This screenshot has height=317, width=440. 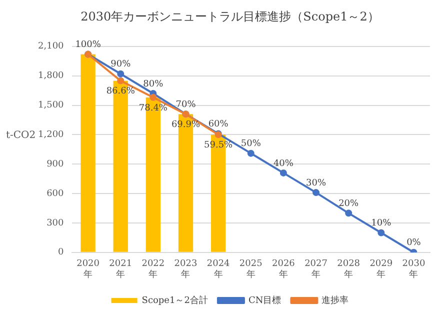 I want to click on annotation: 30%, so click(x=316, y=183).